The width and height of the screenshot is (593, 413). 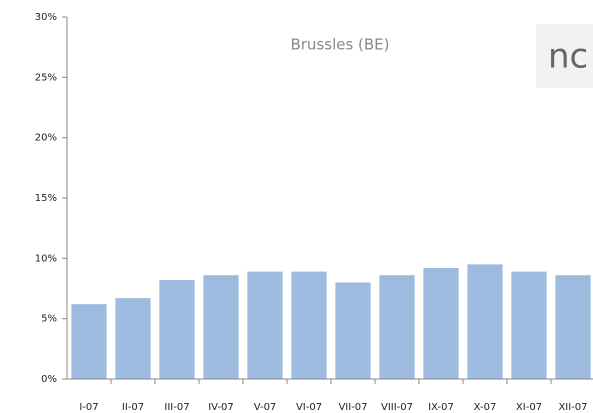 I want to click on x-tick-label: VII-07, so click(x=352, y=407).